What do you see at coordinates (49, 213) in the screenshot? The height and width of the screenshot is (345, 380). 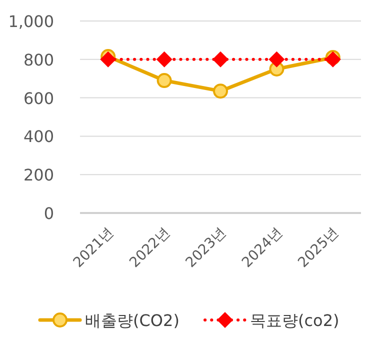 I see `y-tick-label: 0` at bounding box center [49, 213].